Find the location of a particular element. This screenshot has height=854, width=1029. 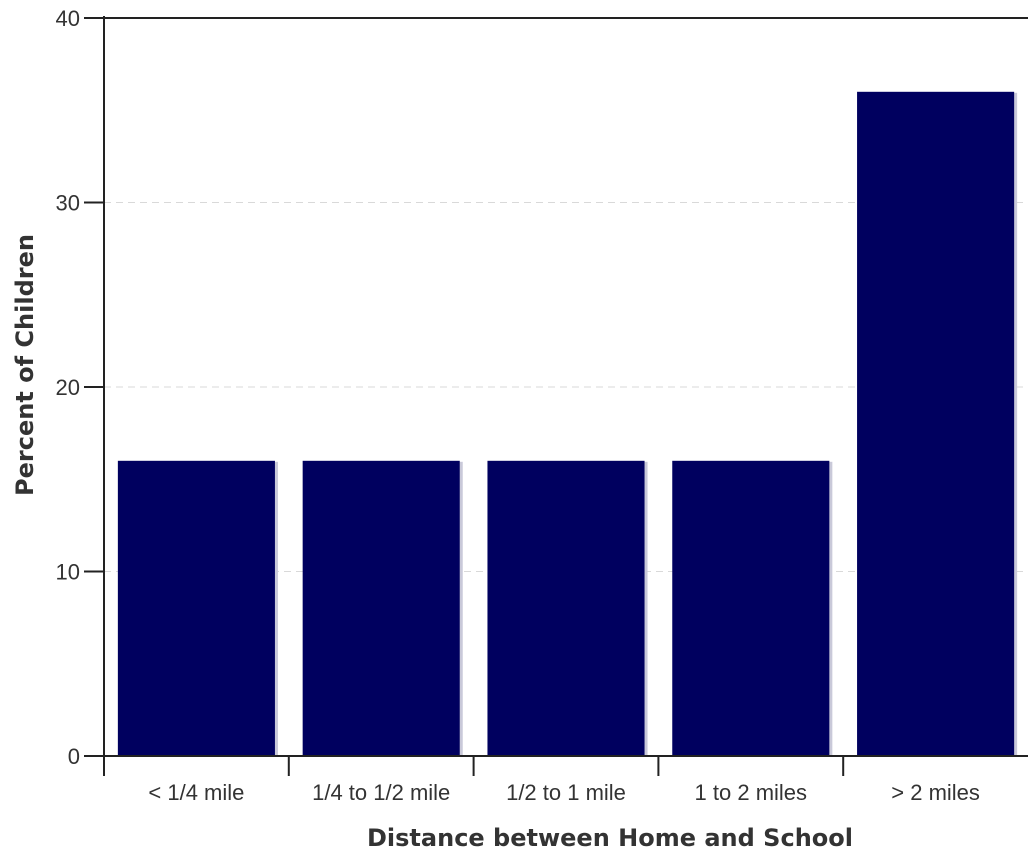

x-category-label: 1/4 to 1/2 mile is located at coordinates (381, 792).